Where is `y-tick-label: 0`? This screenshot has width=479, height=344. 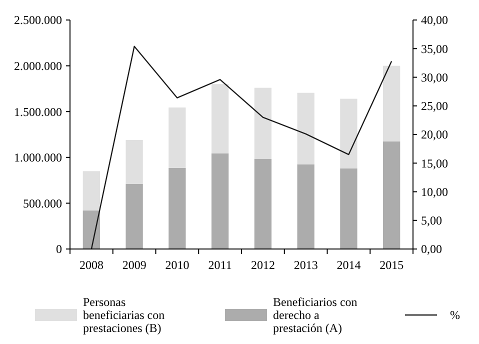
y-tick-label: 0 is located at coordinates (59, 249).